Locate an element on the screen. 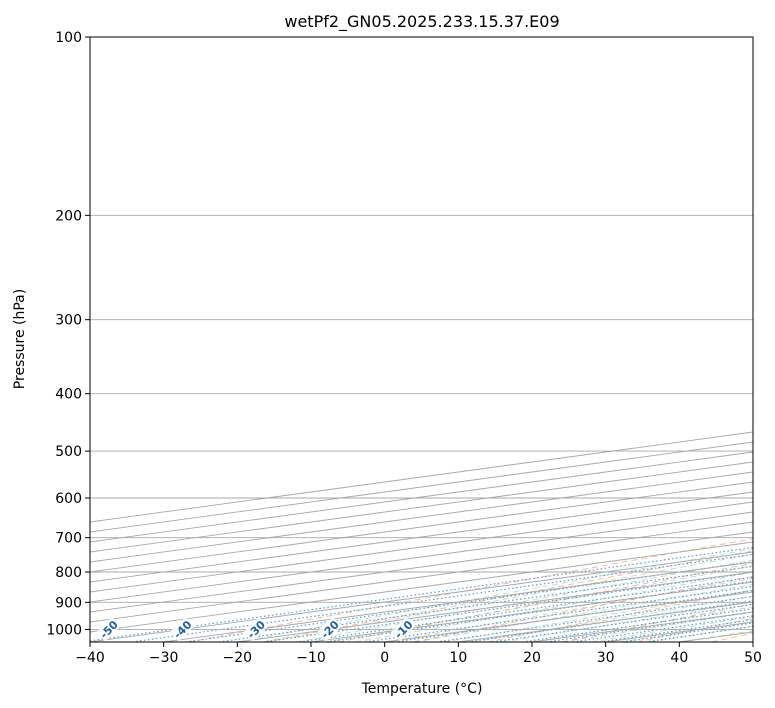  y-tick-label: 800 is located at coordinates (68, 573).